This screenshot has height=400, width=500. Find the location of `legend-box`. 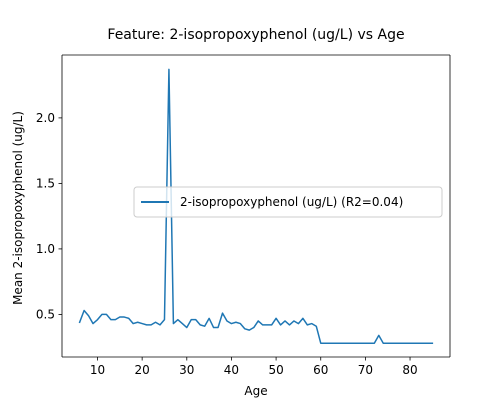

legend-box is located at coordinates (288, 202).